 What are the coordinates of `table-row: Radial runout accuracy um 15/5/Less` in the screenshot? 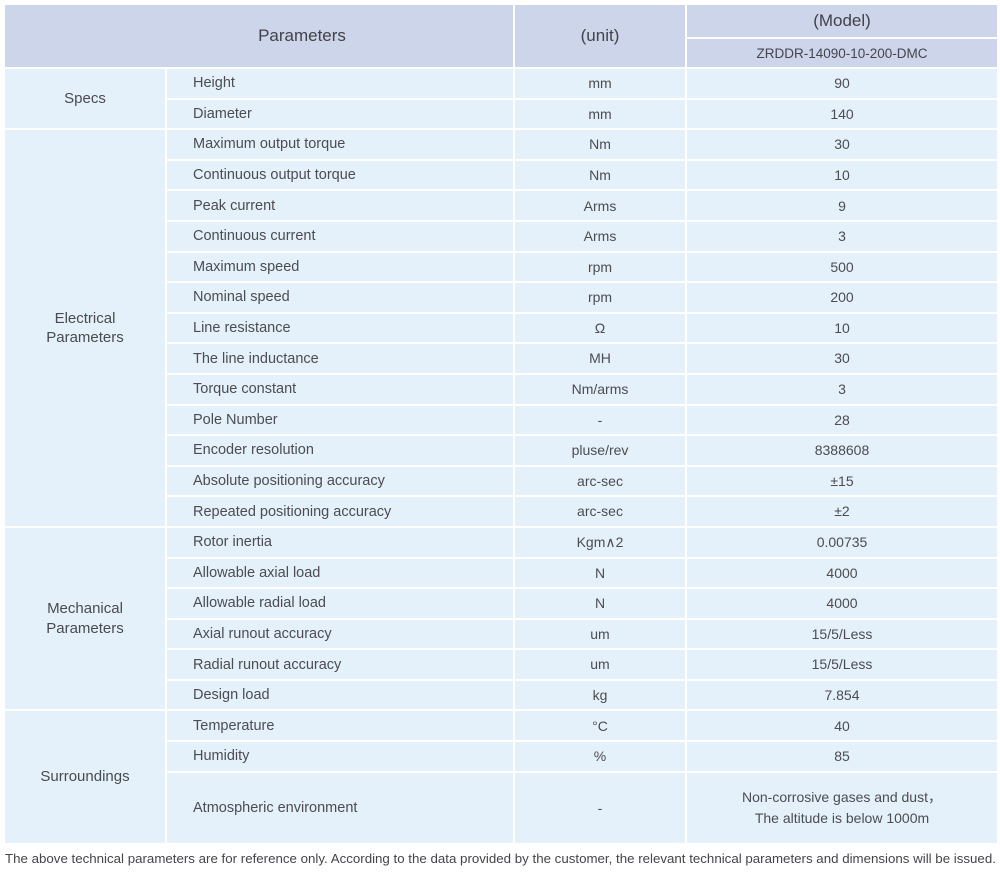 It's located at (501, 664).